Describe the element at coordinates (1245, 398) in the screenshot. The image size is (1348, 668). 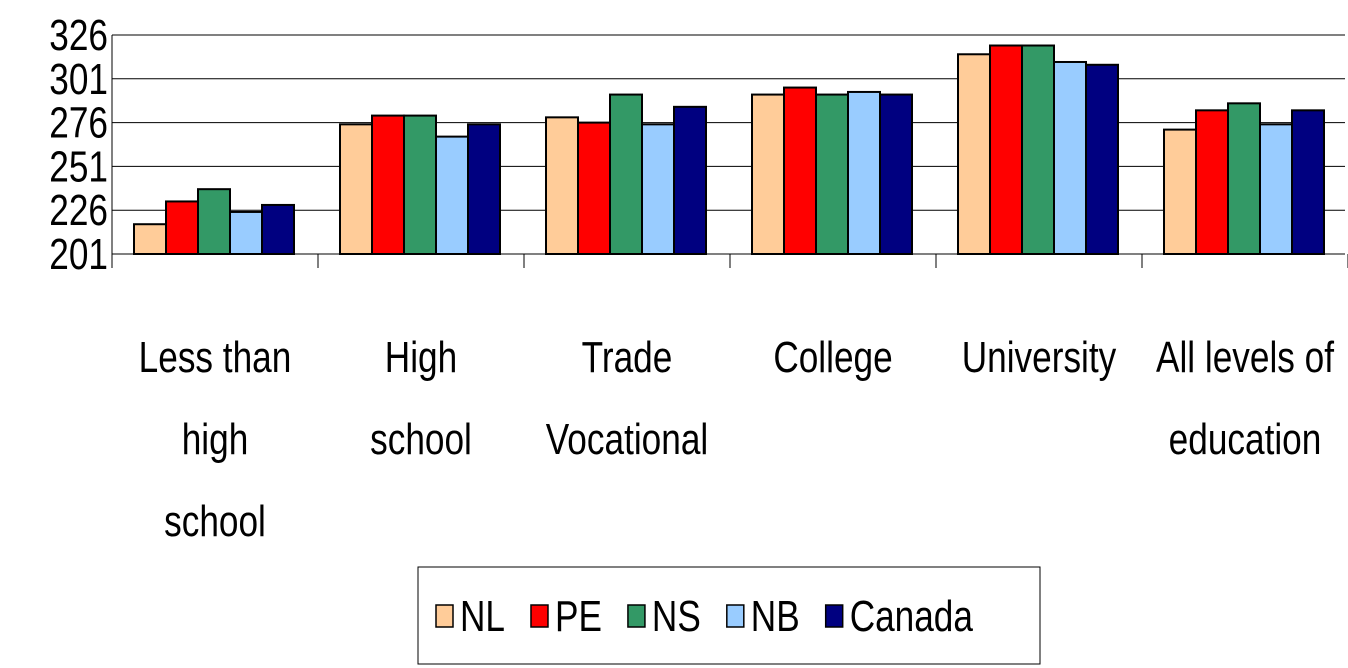
I see `x-tick-label: All levels of education` at that location.